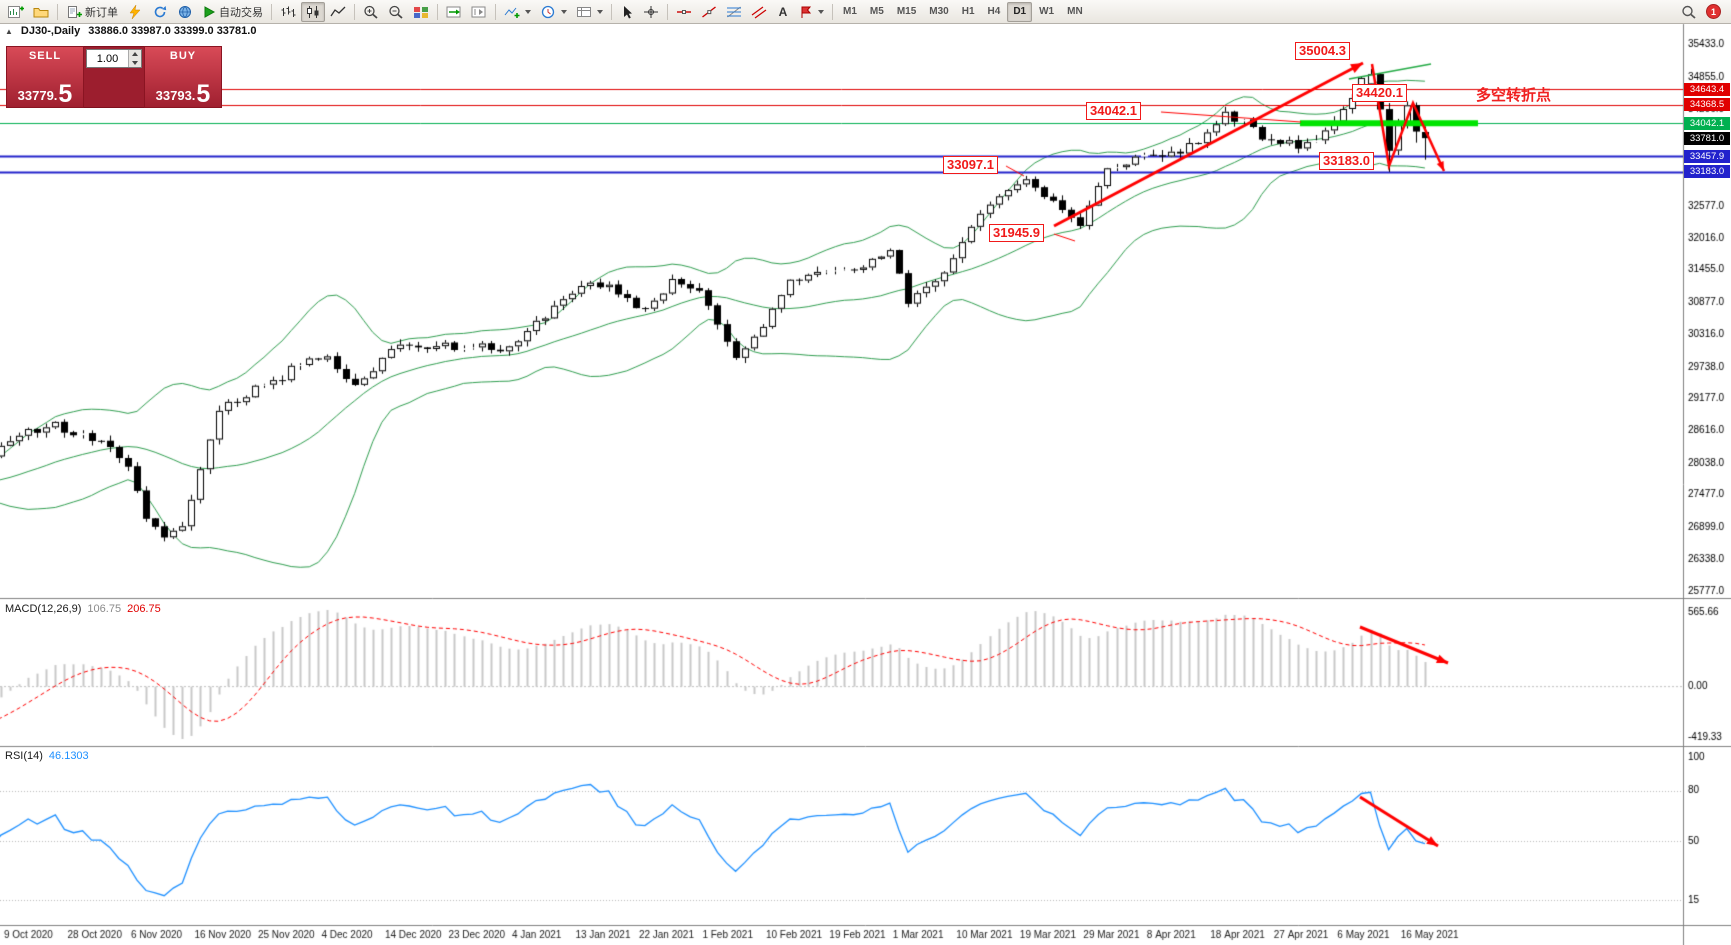  I want to click on horizontal-line-icon, so click(684, 11).